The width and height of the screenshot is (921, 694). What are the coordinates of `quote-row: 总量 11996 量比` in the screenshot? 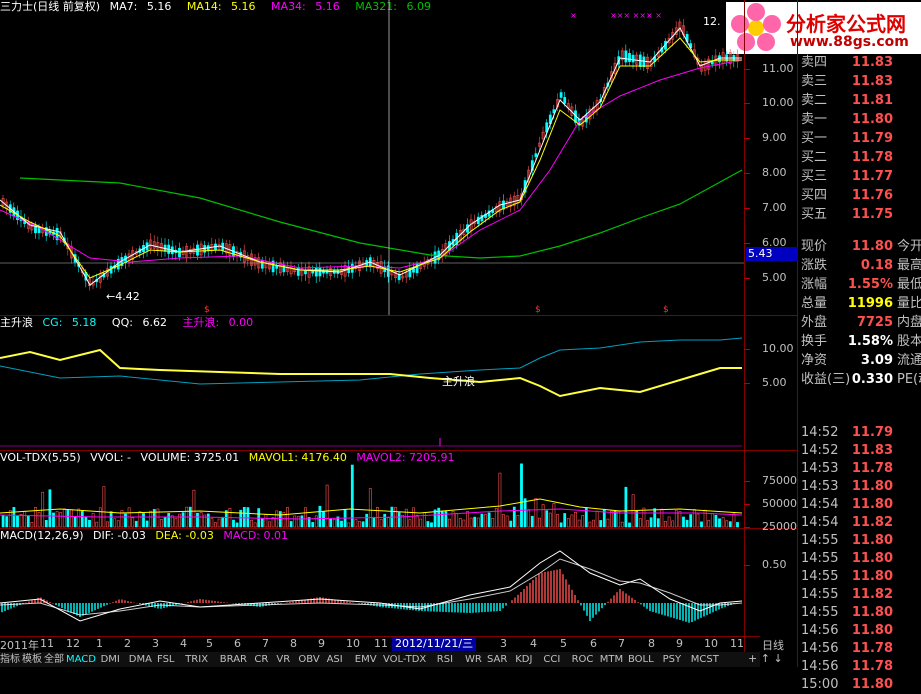 It's located at (859, 304).